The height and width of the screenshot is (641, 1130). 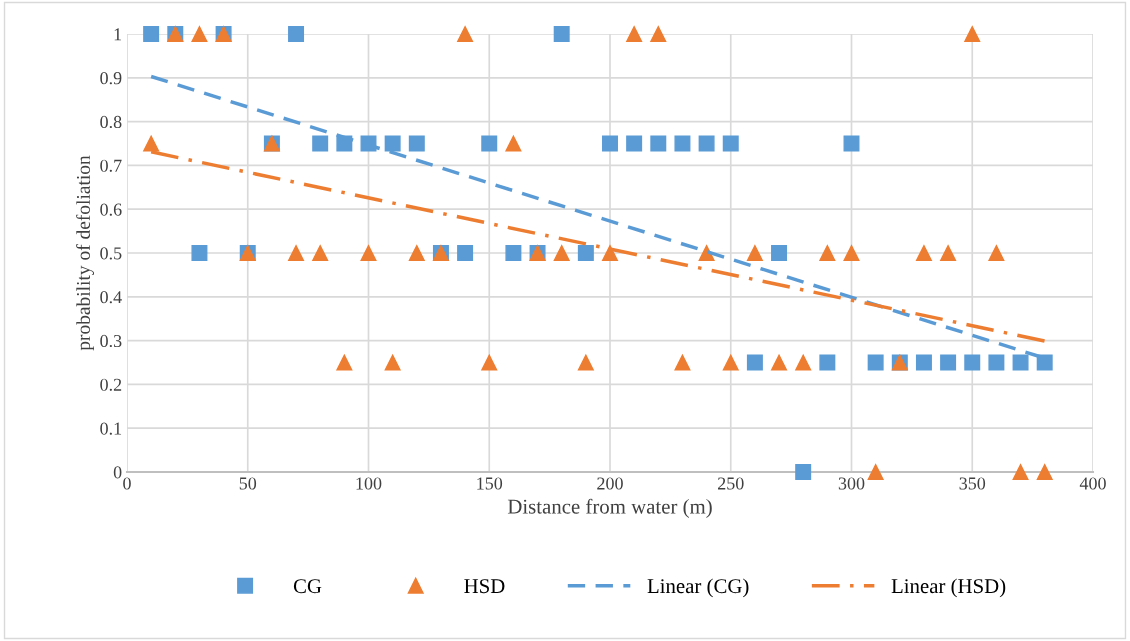 I want to click on legend-label: Linear (HSD), so click(x=948, y=588).